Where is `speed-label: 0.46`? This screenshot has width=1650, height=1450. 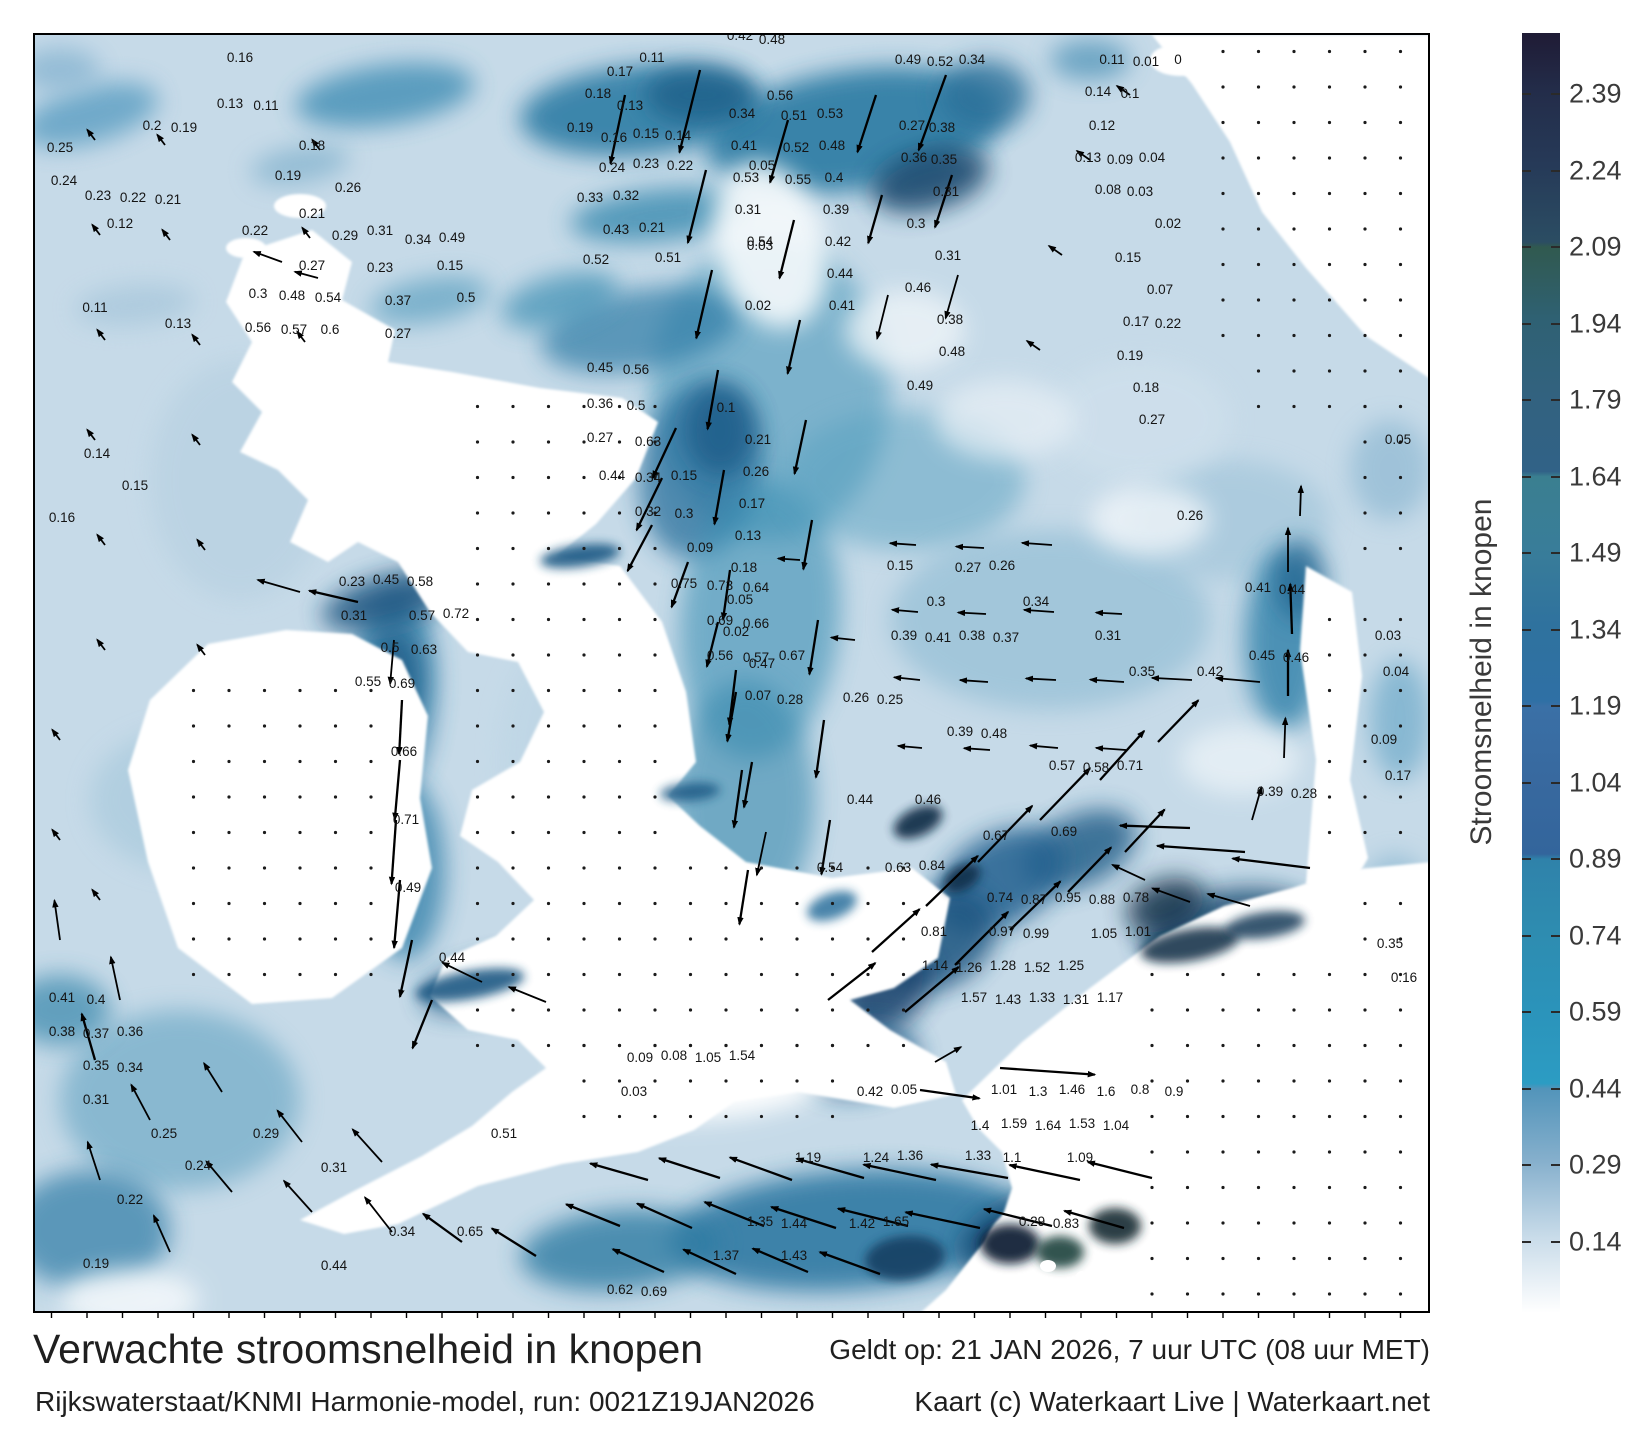 speed-label: 0.46 is located at coordinates (918, 287).